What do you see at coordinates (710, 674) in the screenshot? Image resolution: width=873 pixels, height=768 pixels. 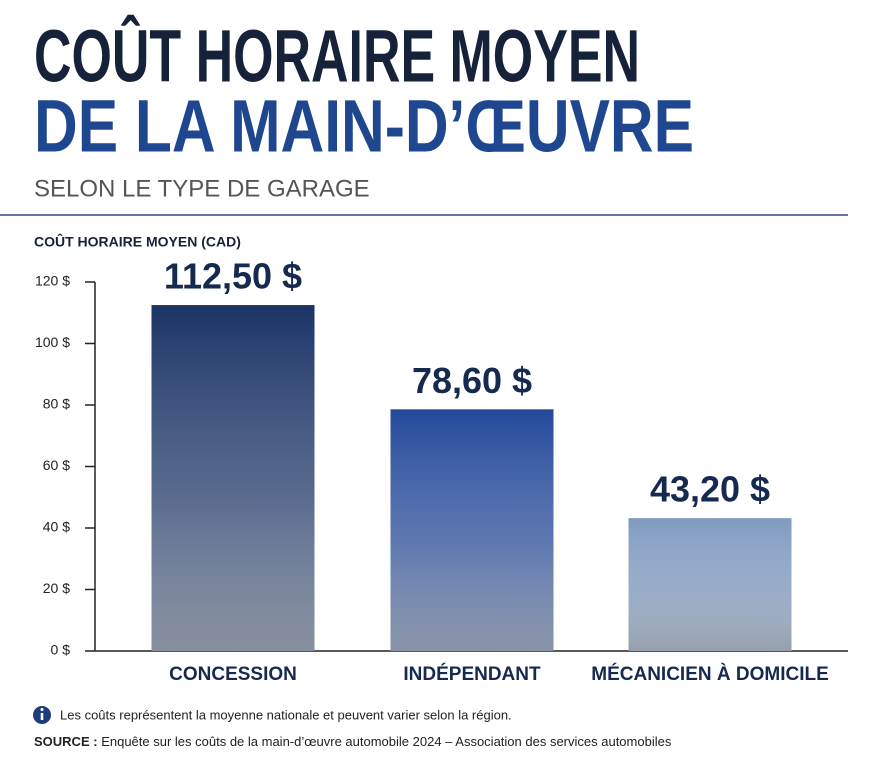 I see `x-tick-label: MÉCANICIEN À DOMICILE` at bounding box center [710, 674].